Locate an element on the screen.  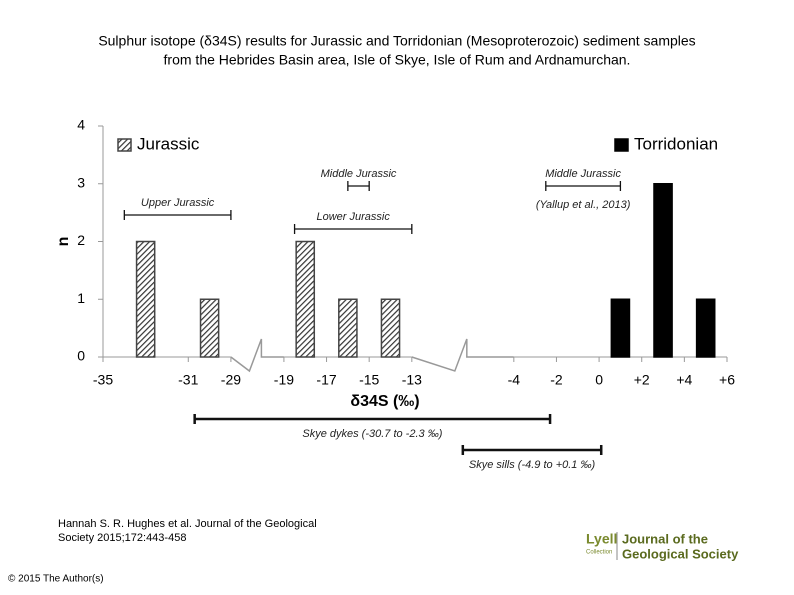
x-tick-label: -13 is located at coordinates (412, 380).